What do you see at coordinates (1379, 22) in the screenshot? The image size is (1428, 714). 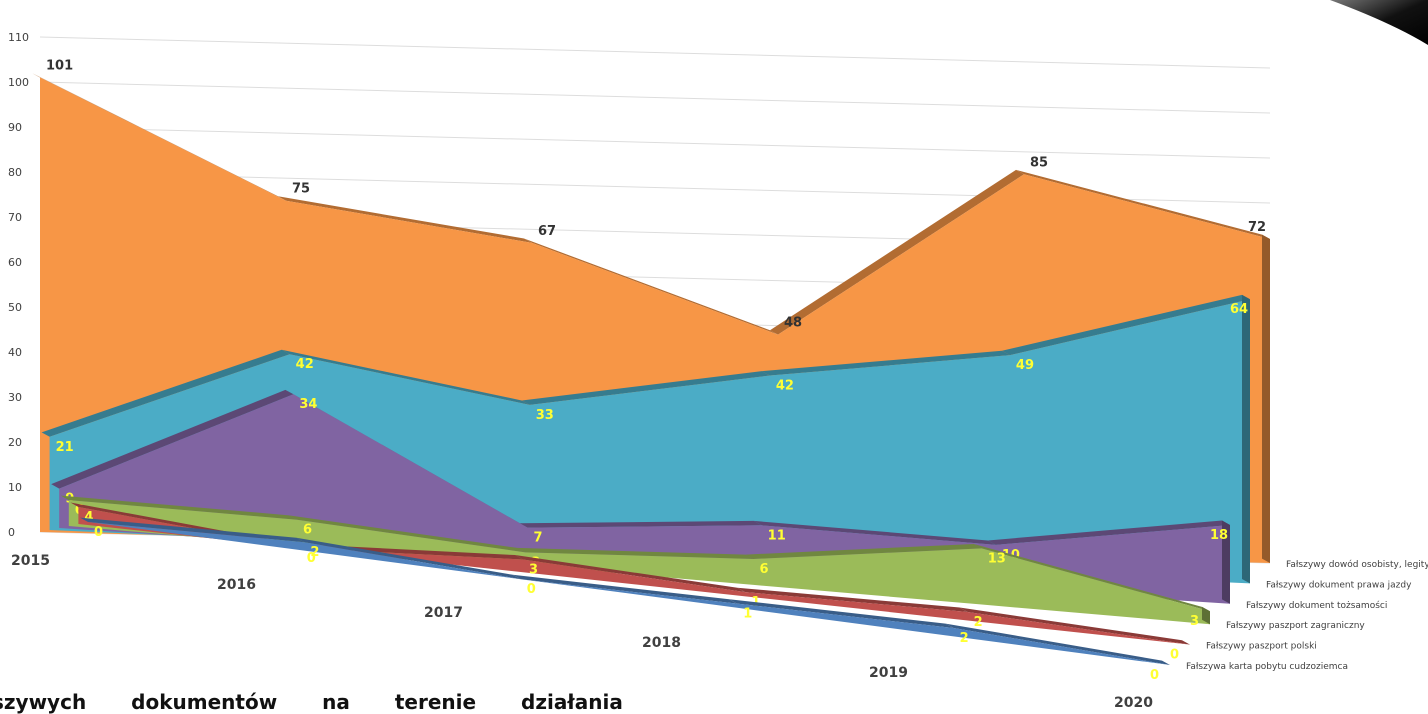 I see `corner-decoration` at bounding box center [1379, 22].